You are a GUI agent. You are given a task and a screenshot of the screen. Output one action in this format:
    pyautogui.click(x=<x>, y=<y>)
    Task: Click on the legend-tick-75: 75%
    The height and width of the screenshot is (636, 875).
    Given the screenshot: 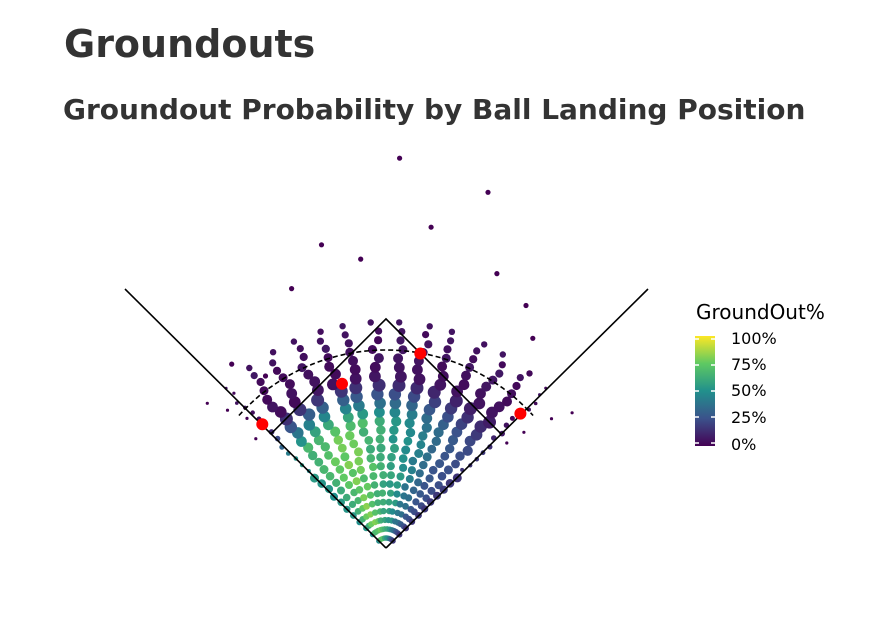 What is the action you would take?
    pyautogui.click(x=749, y=364)
    